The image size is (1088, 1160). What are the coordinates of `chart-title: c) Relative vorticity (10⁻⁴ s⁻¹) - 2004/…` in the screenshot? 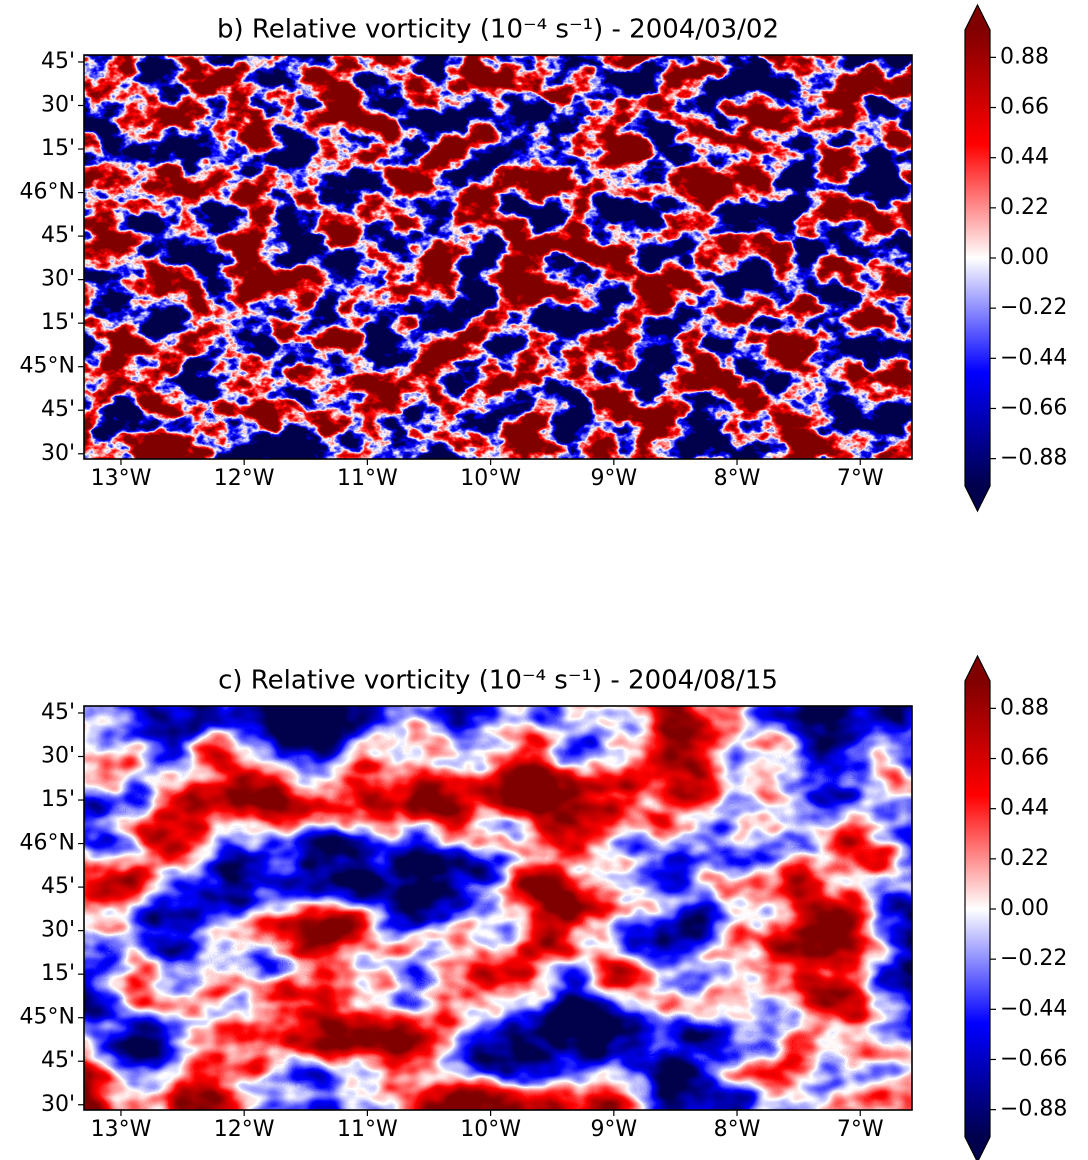 It's located at (498, 681).